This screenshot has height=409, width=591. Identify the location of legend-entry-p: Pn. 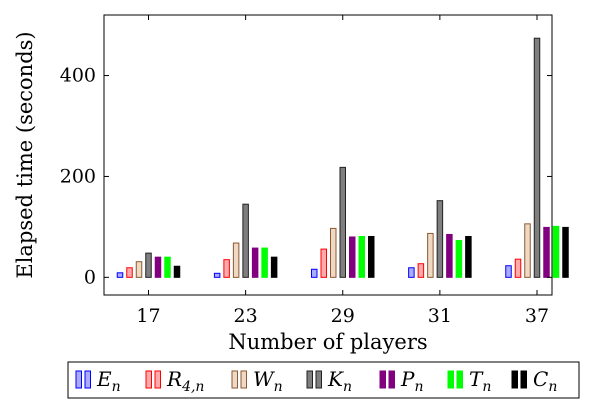
(401, 381).